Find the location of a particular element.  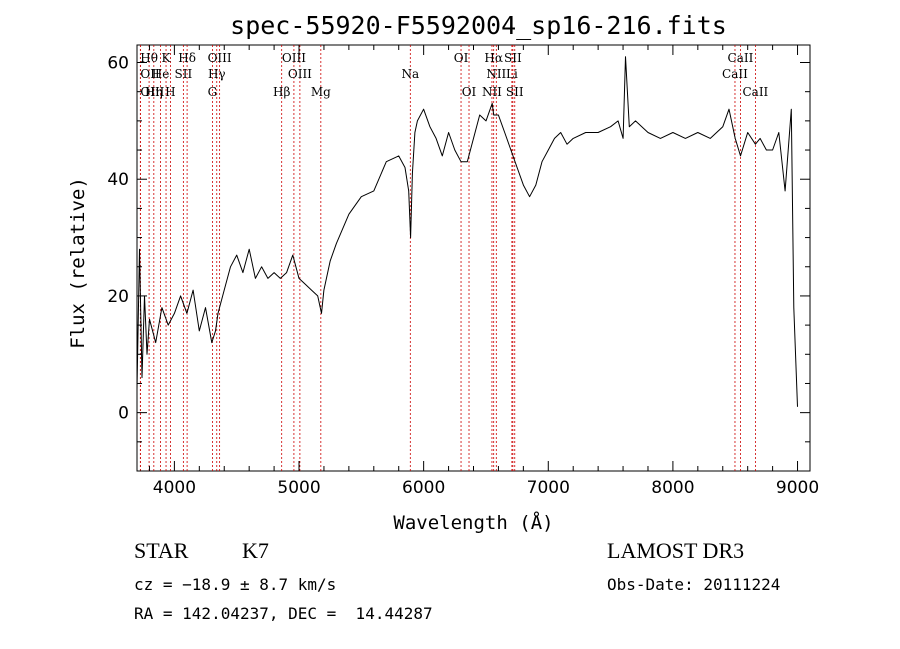

x-tick-label-4: 8000 is located at coordinates (672, 488).